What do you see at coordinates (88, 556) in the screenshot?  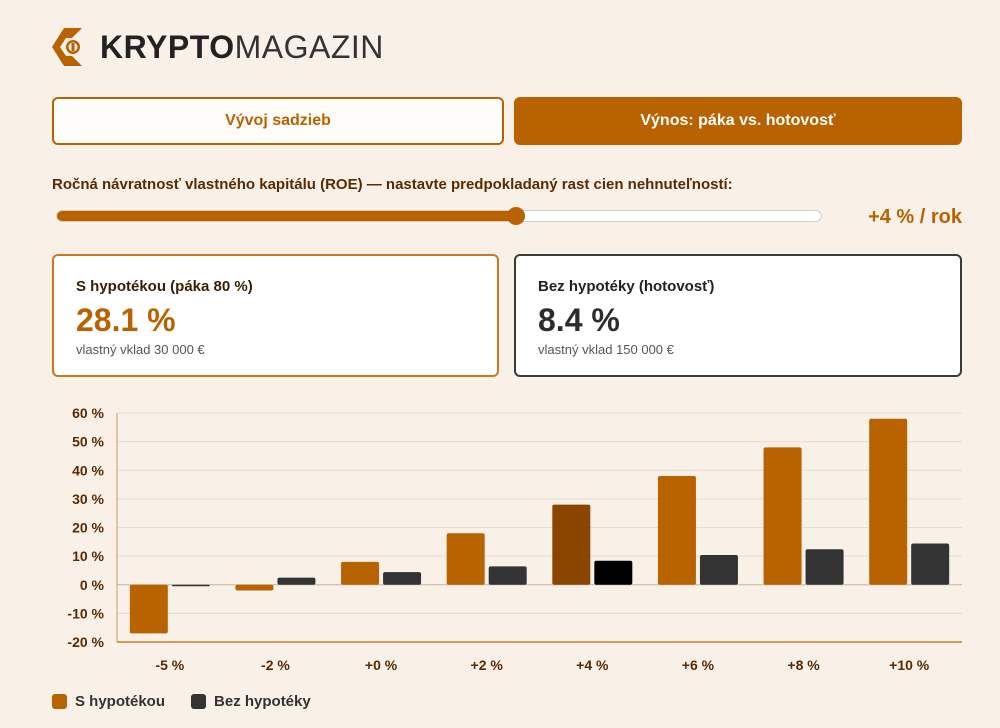 I see `y-tick-label: 10 %` at bounding box center [88, 556].